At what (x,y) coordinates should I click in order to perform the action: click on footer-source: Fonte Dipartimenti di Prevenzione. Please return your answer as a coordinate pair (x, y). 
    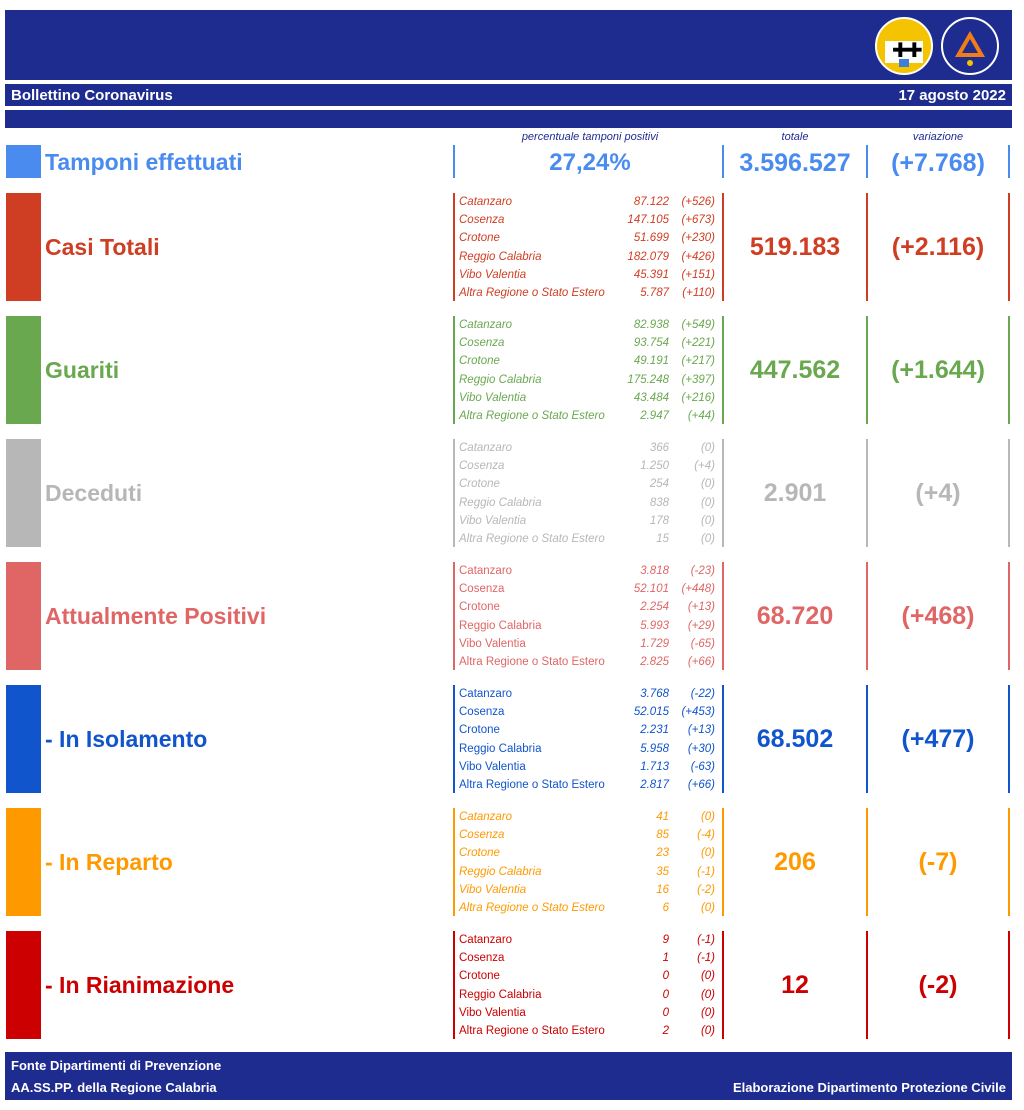
    Looking at the image, I should click on (116, 1065).